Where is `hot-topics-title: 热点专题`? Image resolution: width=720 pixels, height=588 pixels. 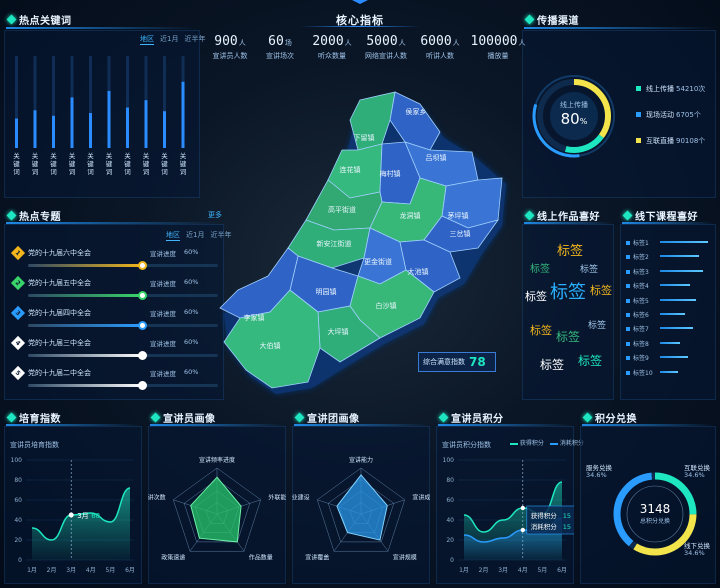 hot-topics-title: 热点专题 is located at coordinates (33, 215).